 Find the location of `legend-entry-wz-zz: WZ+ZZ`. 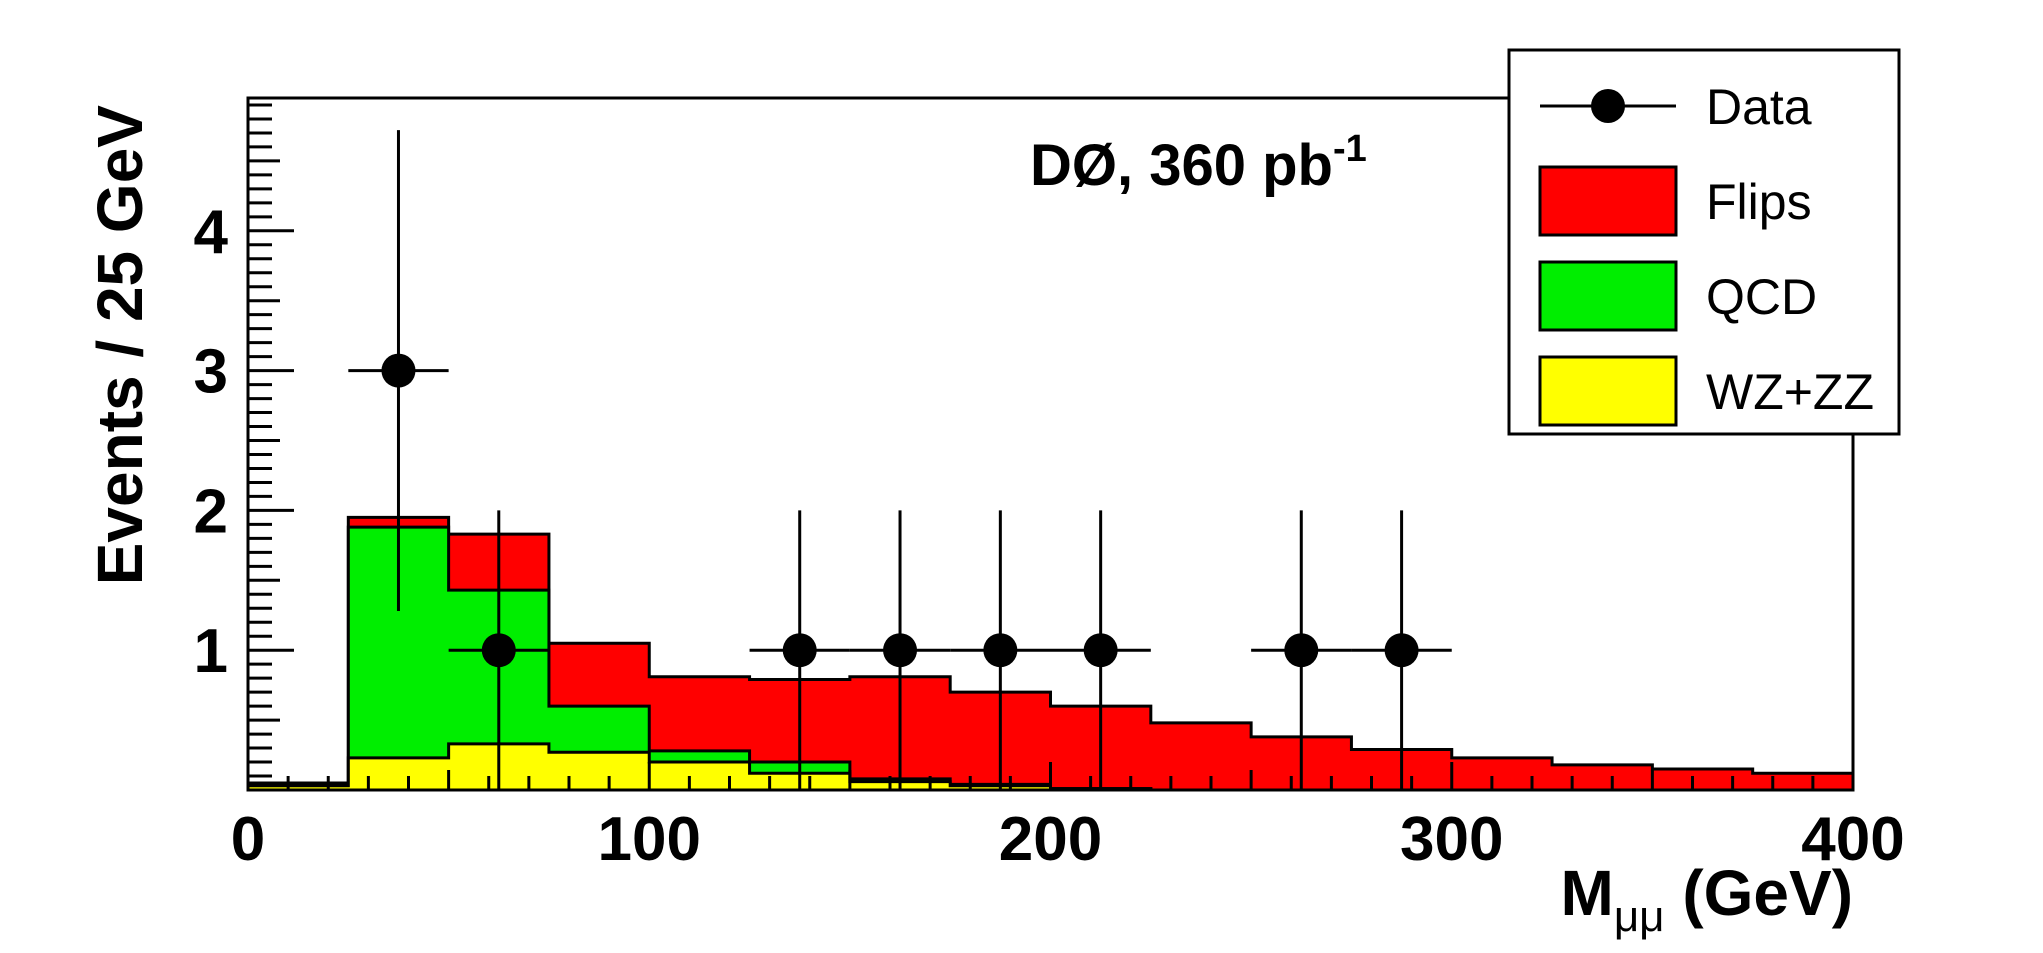

legend-entry-wz-zz: WZ+ZZ is located at coordinates (1706, 391).